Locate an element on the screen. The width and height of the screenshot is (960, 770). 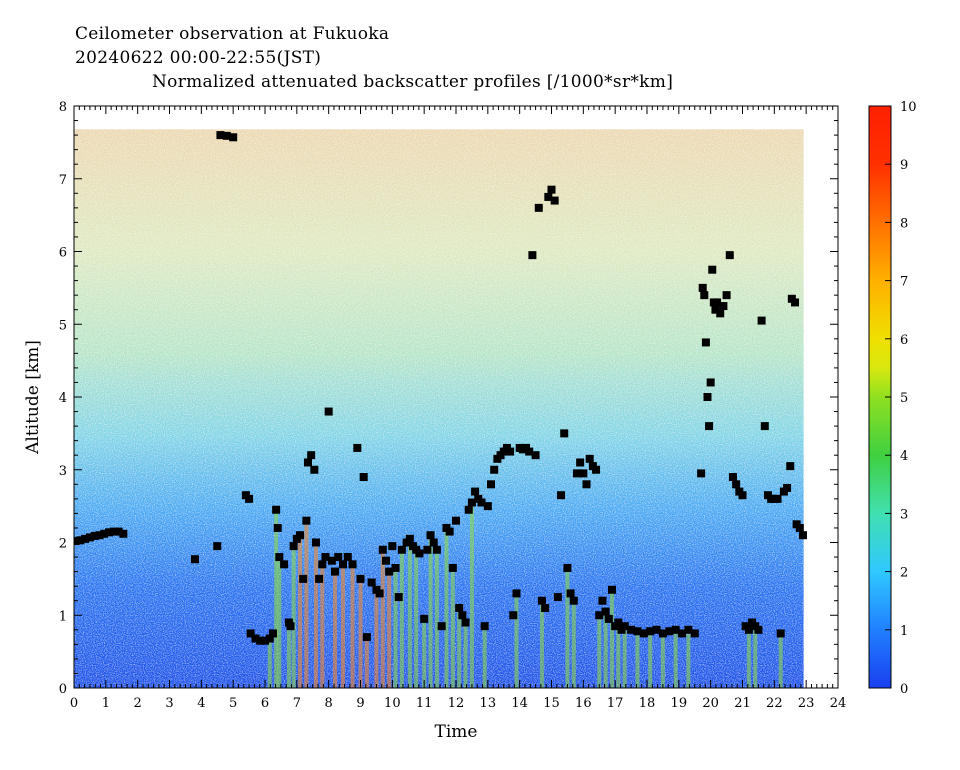
colorbar-tick-label: 2 is located at coordinates (904, 573).